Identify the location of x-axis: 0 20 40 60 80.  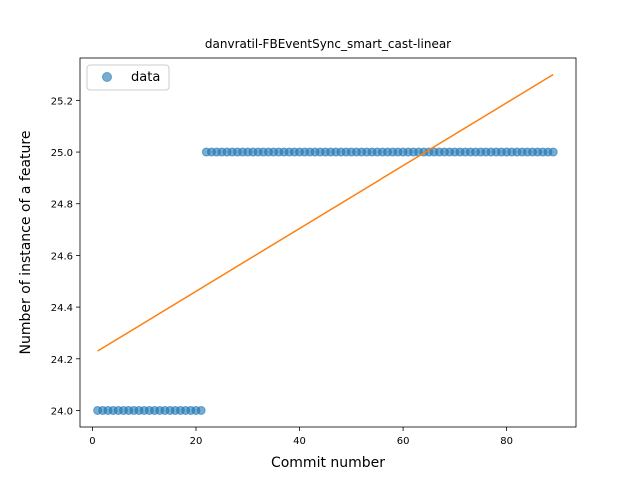
(301, 437).